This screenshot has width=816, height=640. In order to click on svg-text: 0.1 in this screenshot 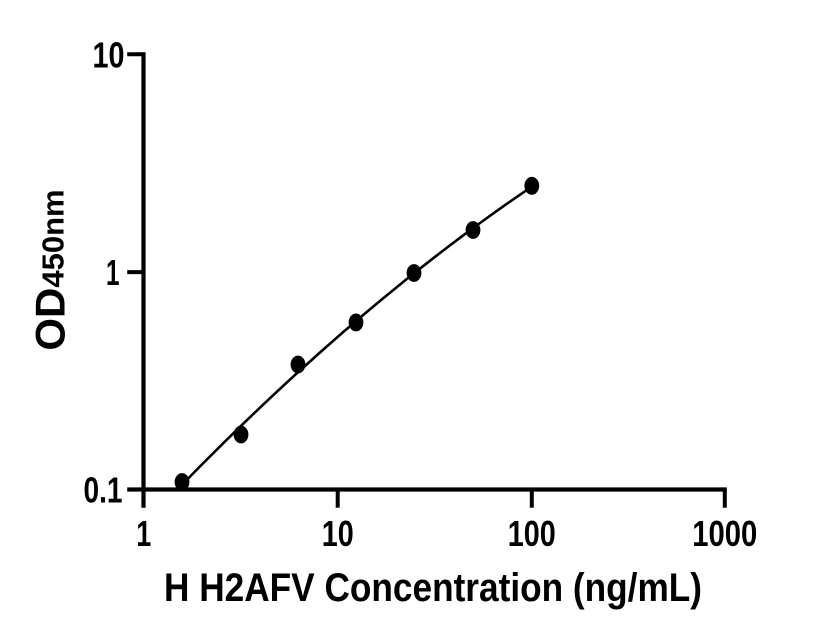, I will do `click(103, 489)`.